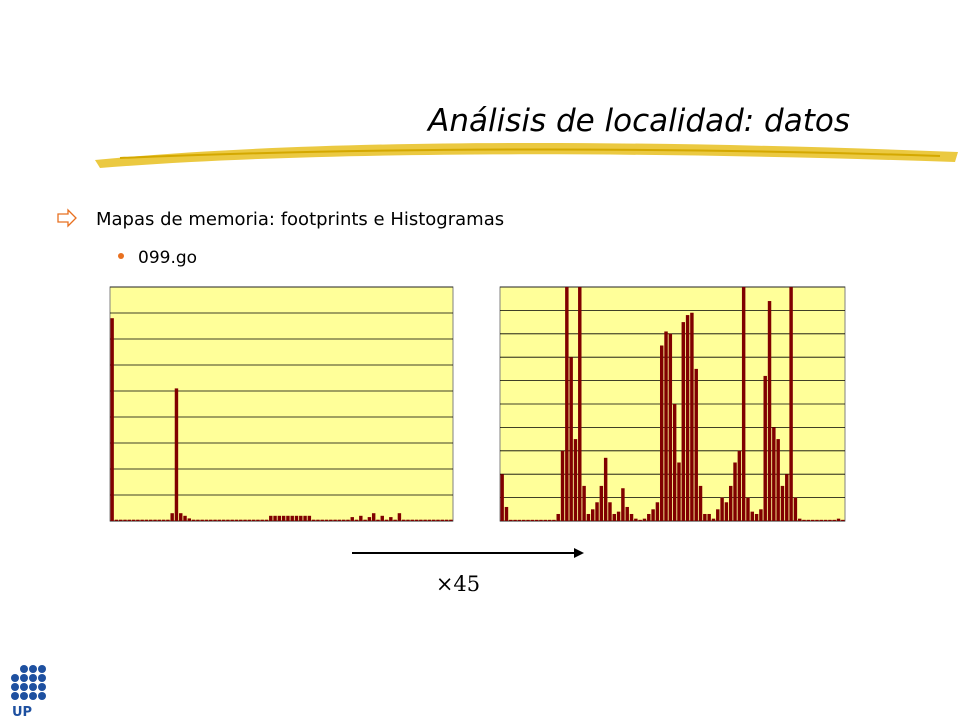 The image size is (960, 720). What do you see at coordinates (167, 258) in the screenshot?
I see `sub-bullet-text: 099.go` at bounding box center [167, 258].